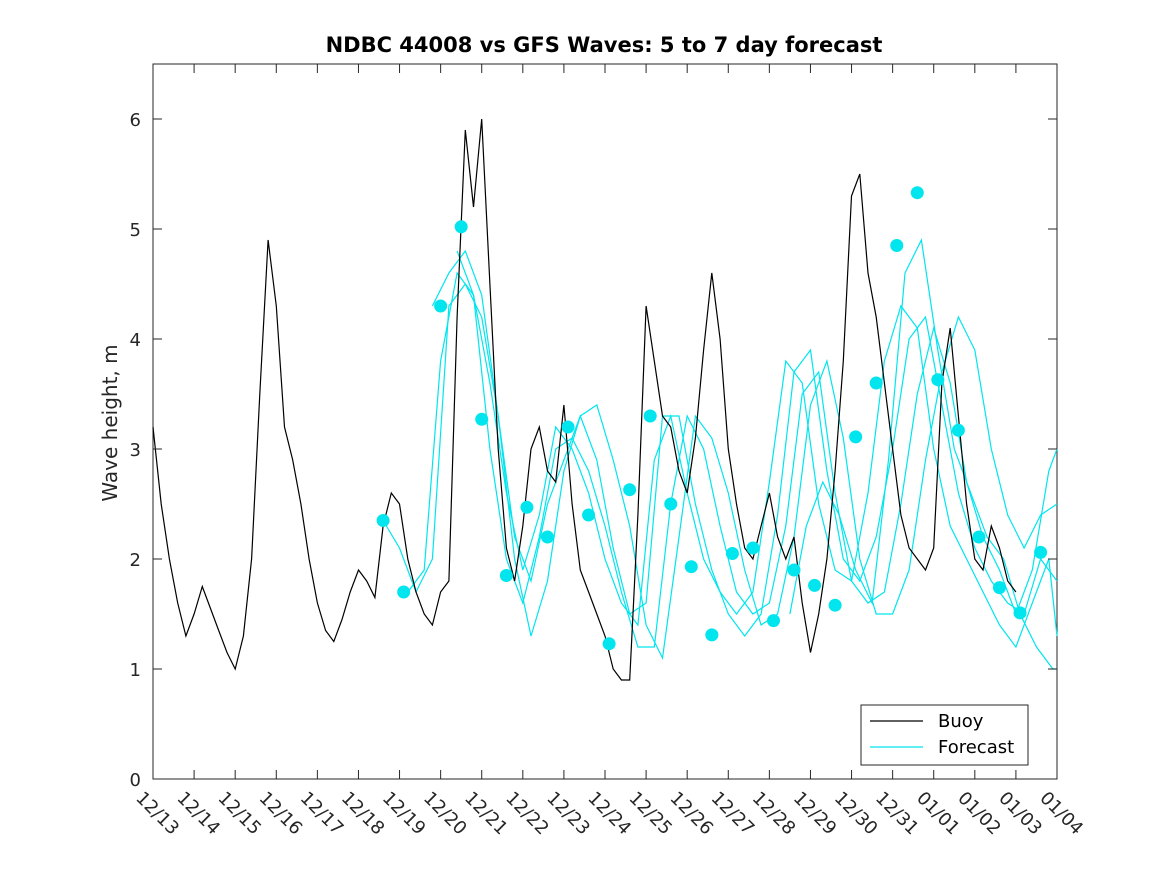  What do you see at coordinates (135, 340) in the screenshot?
I see `y-tick-label: 4` at bounding box center [135, 340].